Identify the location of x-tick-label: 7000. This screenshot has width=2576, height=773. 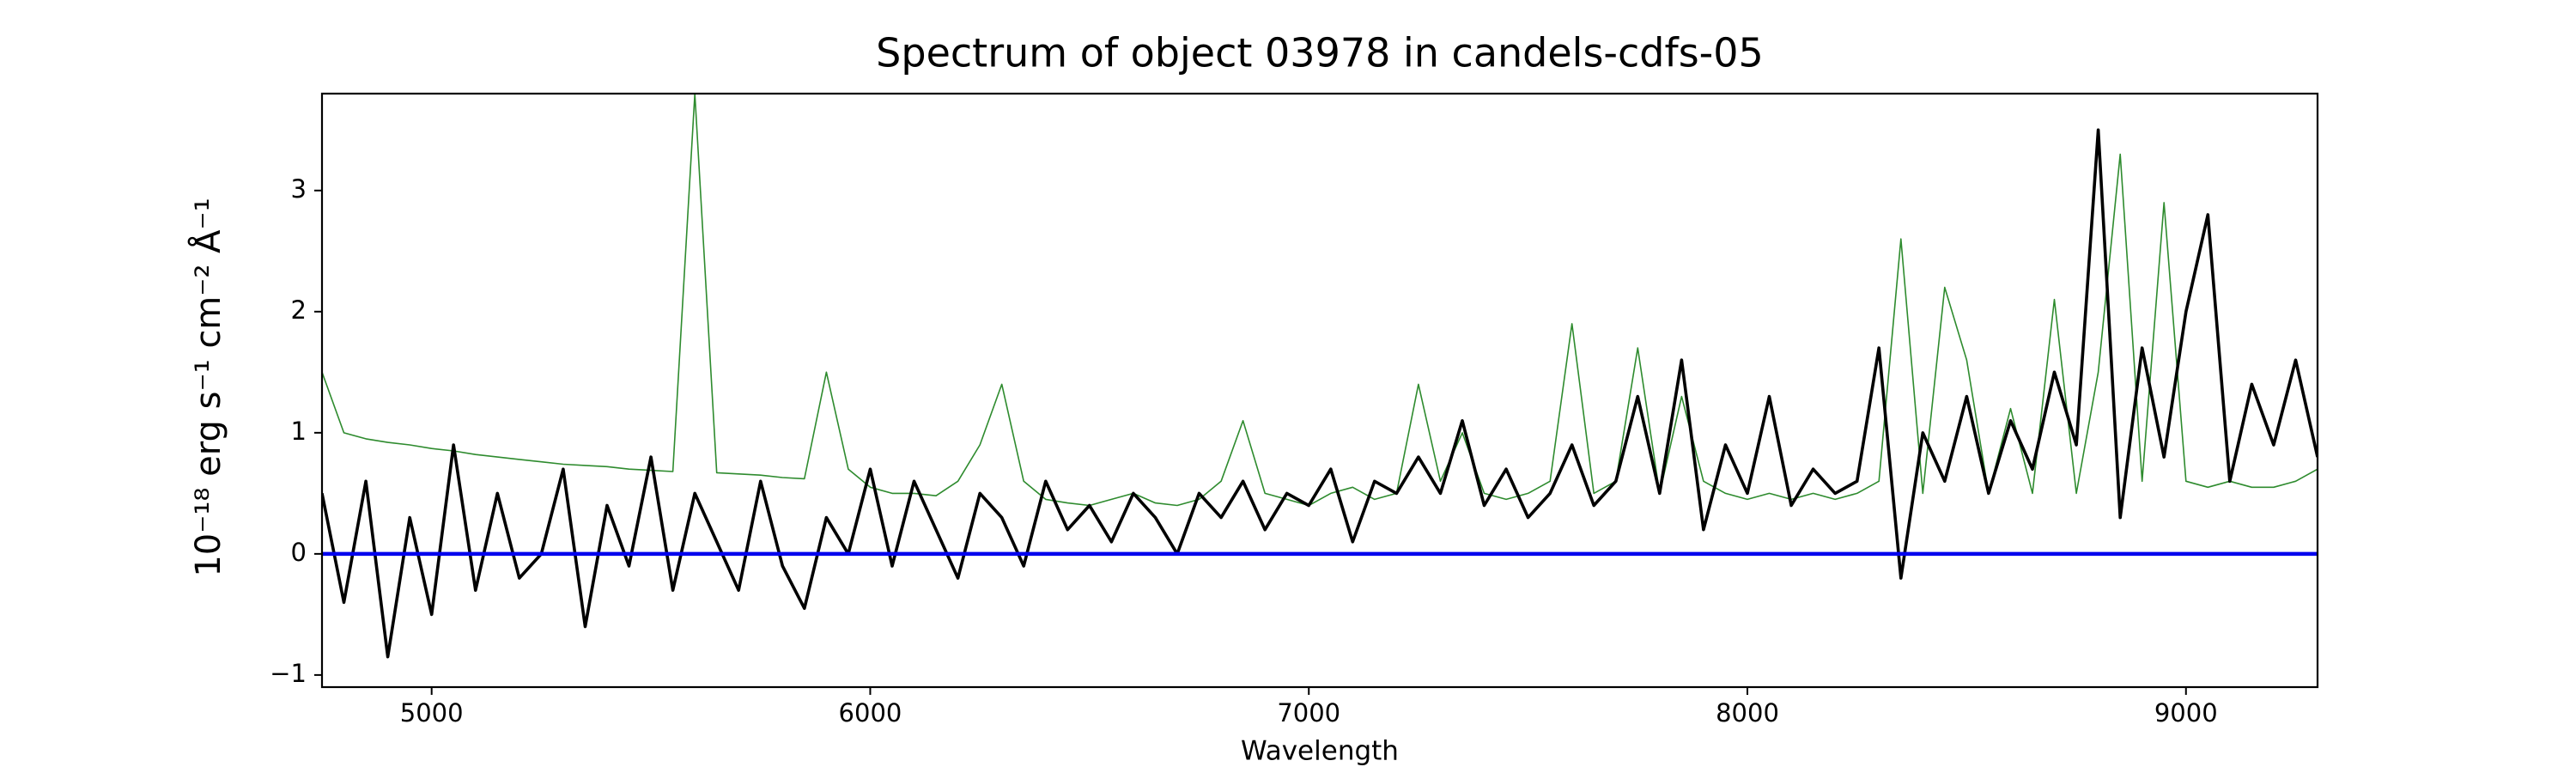
(1308, 712).